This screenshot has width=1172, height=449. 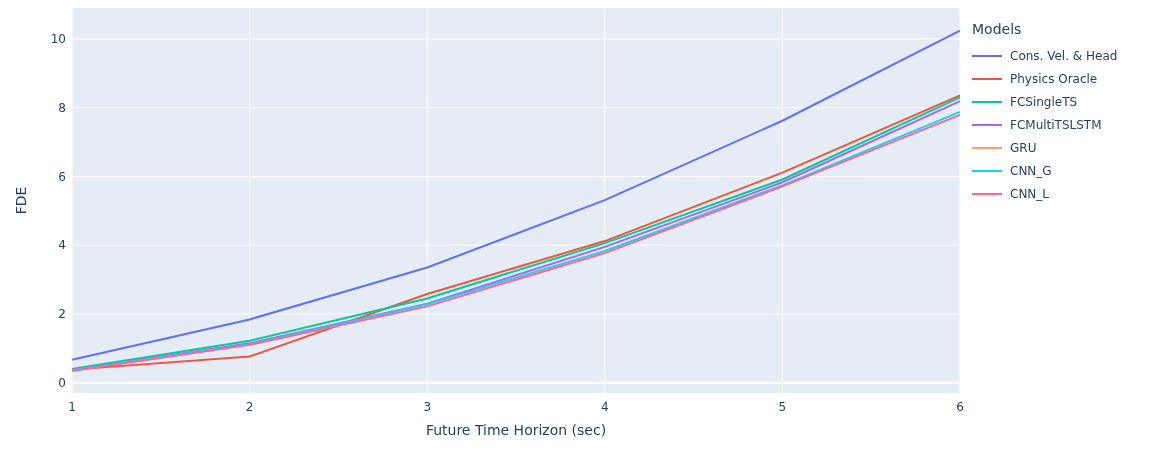 I want to click on y-tick-label: 2, so click(x=62, y=314).